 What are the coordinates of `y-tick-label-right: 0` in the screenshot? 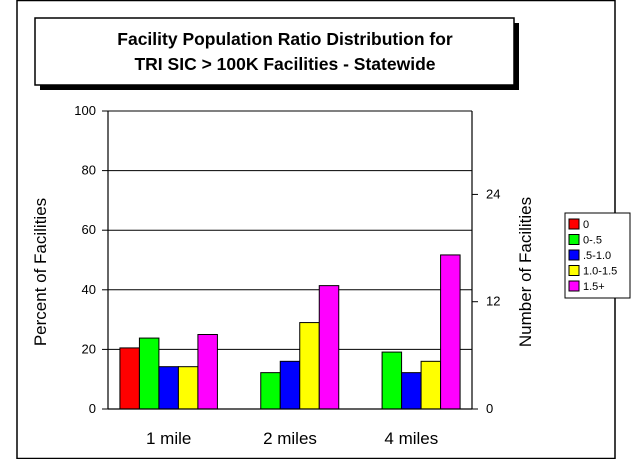 It's located at (489, 408).